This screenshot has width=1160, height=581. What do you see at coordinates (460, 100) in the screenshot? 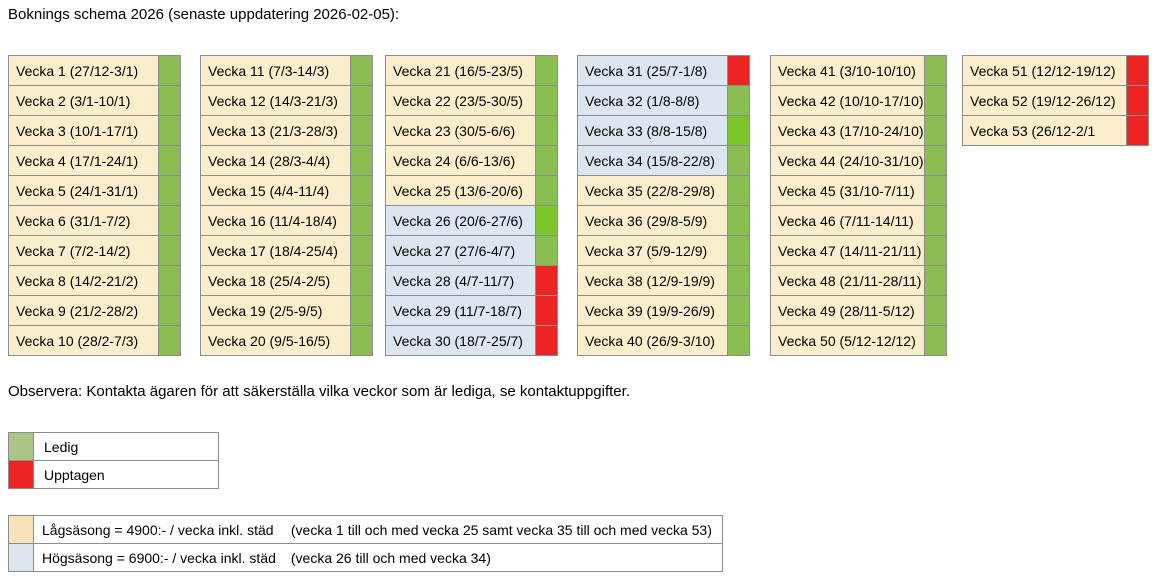
I see `week-label: Vecka 22 (23/5-30/5)` at bounding box center [460, 100].